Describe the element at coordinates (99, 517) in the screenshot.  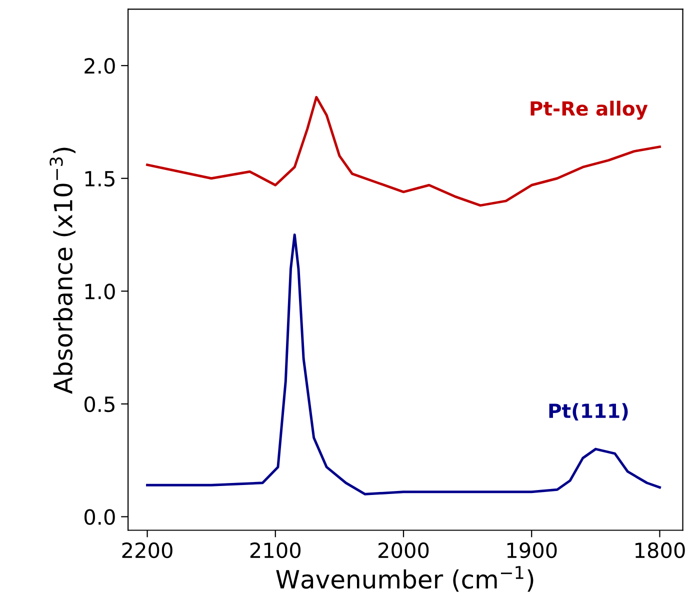
I see `y-tick-label: 0.0` at that location.